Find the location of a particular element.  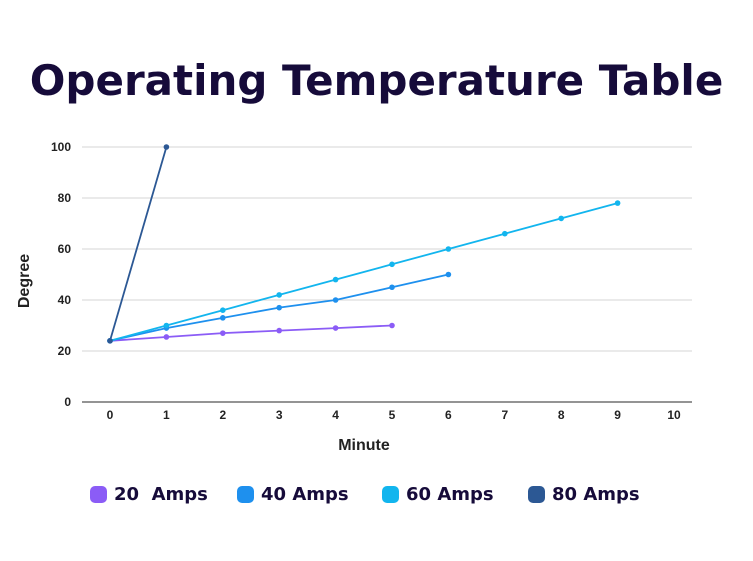

x-tick-label: 2 is located at coordinates (222, 415).